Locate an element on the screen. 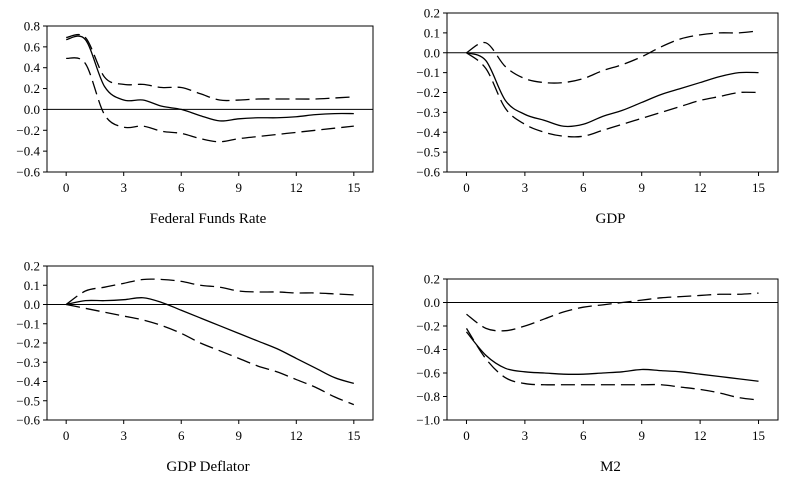  panel-title: GDP is located at coordinates (610, 219).